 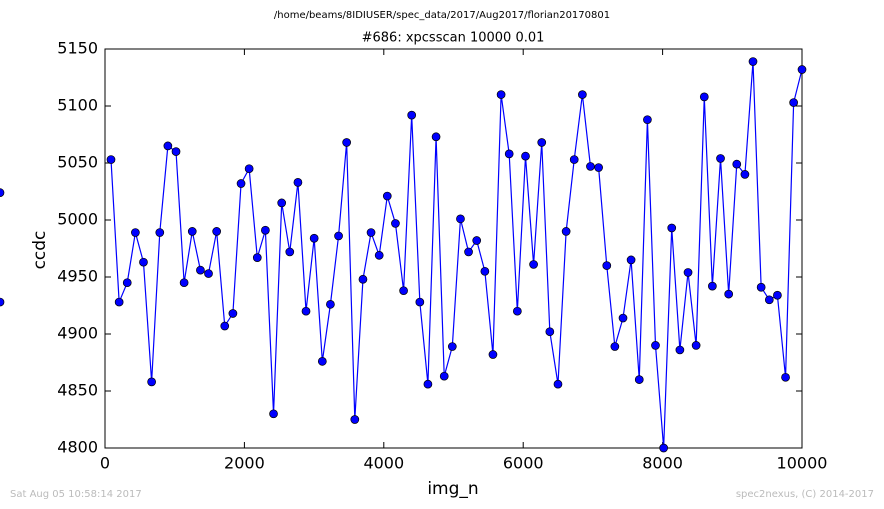 What do you see at coordinates (805, 494) in the screenshot?
I see `footer-credit: spec2nexus, (C) 2014-2017` at bounding box center [805, 494].